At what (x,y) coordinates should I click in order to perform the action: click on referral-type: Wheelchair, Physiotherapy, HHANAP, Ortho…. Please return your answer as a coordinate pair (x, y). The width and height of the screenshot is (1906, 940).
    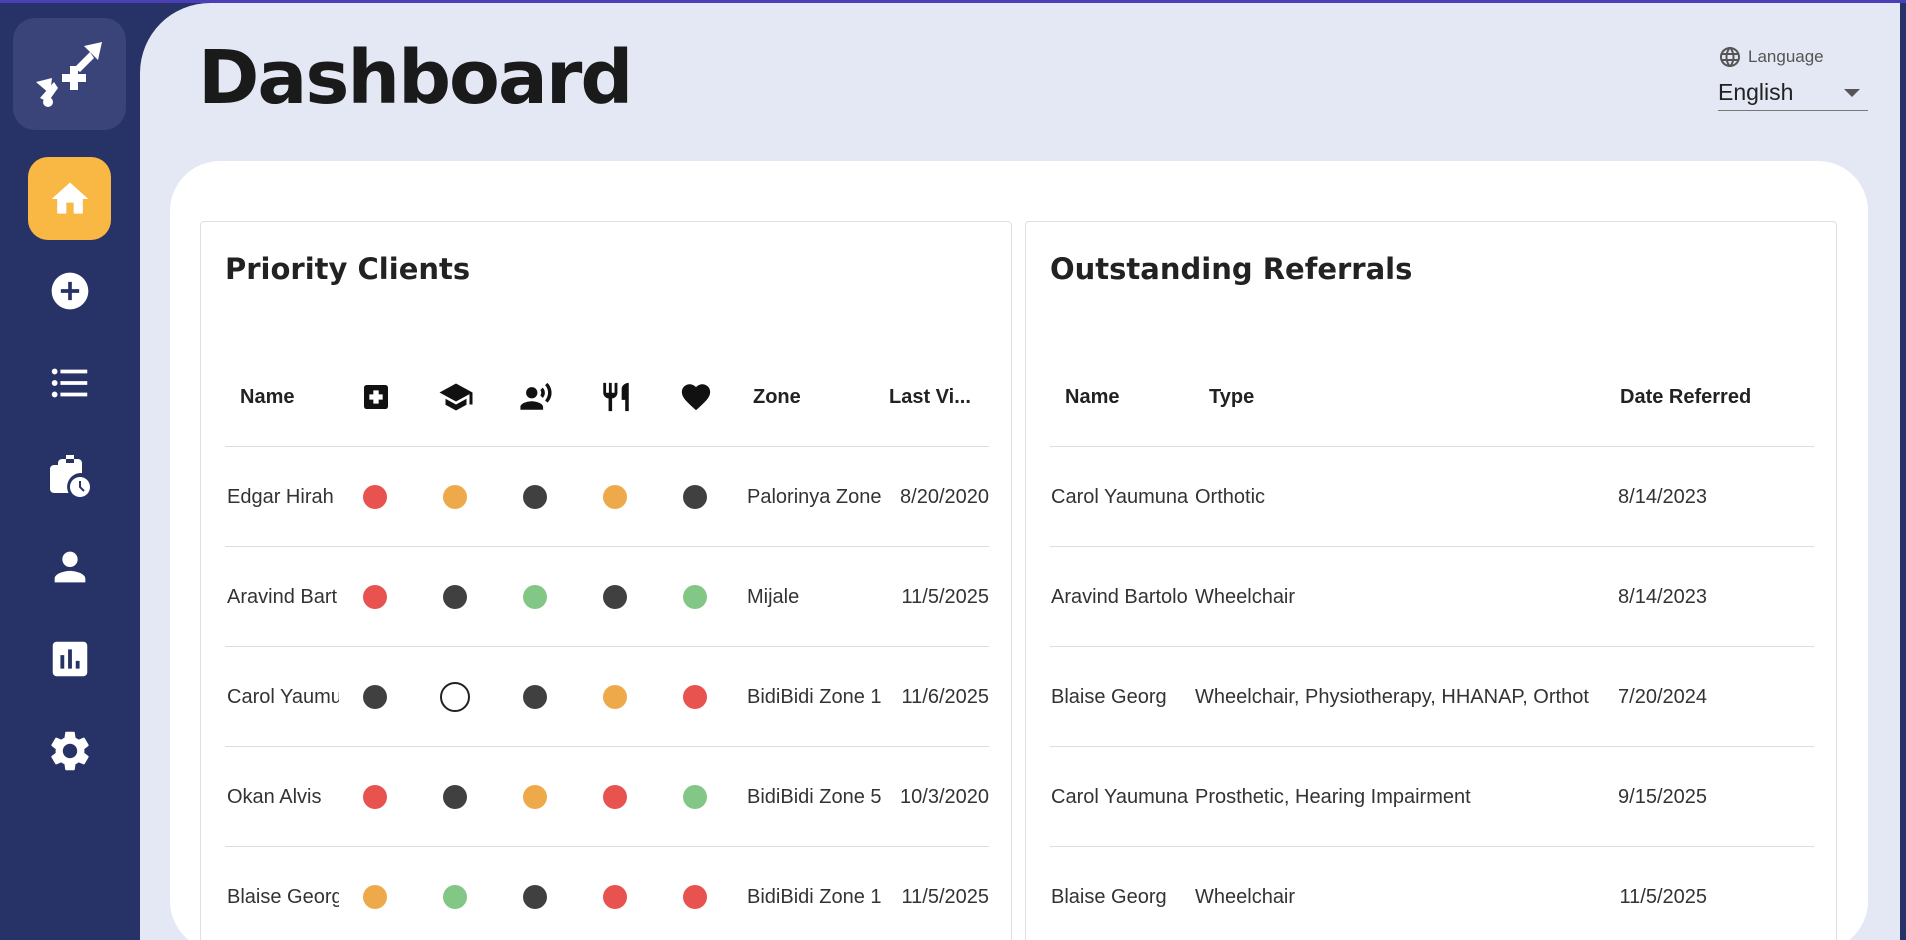
    Looking at the image, I should click on (1392, 696).